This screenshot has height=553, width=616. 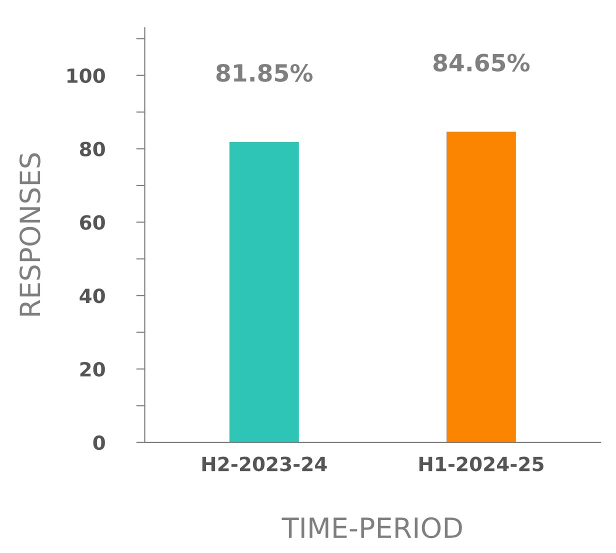 I want to click on x-tick-label: H2-2023-24, so click(x=264, y=464).